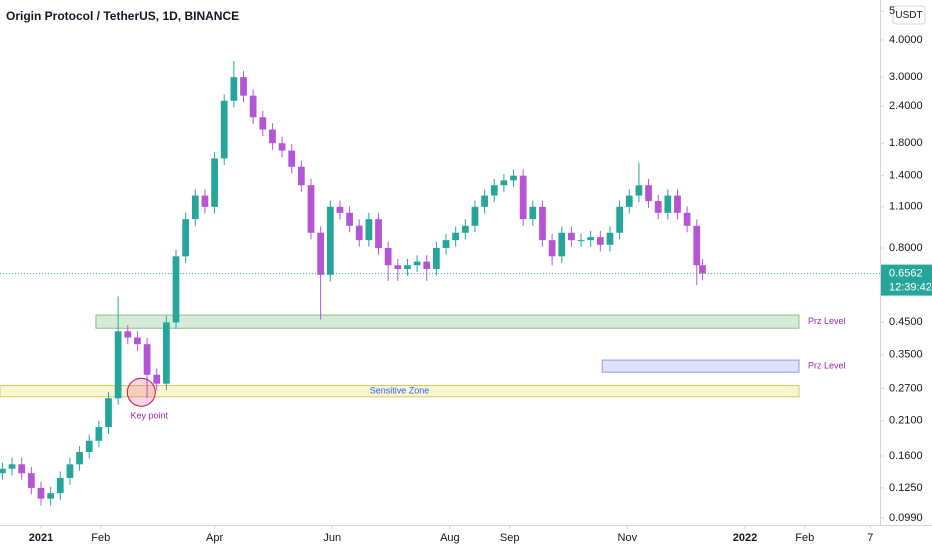  Describe the element at coordinates (906, 207) in the screenshot. I see `y-tick-label: 1.1000` at that location.